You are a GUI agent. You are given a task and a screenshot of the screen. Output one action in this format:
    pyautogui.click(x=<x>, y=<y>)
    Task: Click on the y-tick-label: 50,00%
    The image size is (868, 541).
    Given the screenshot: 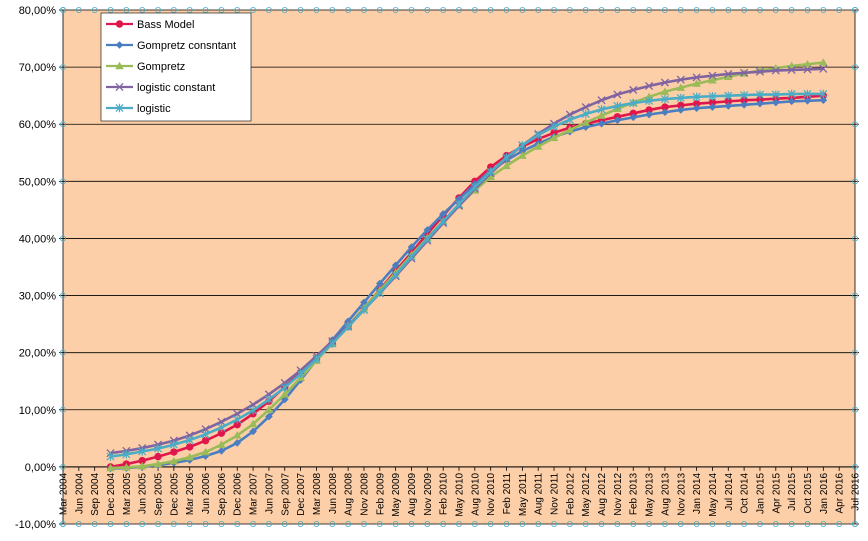 What is the action you would take?
    pyautogui.click(x=38, y=182)
    